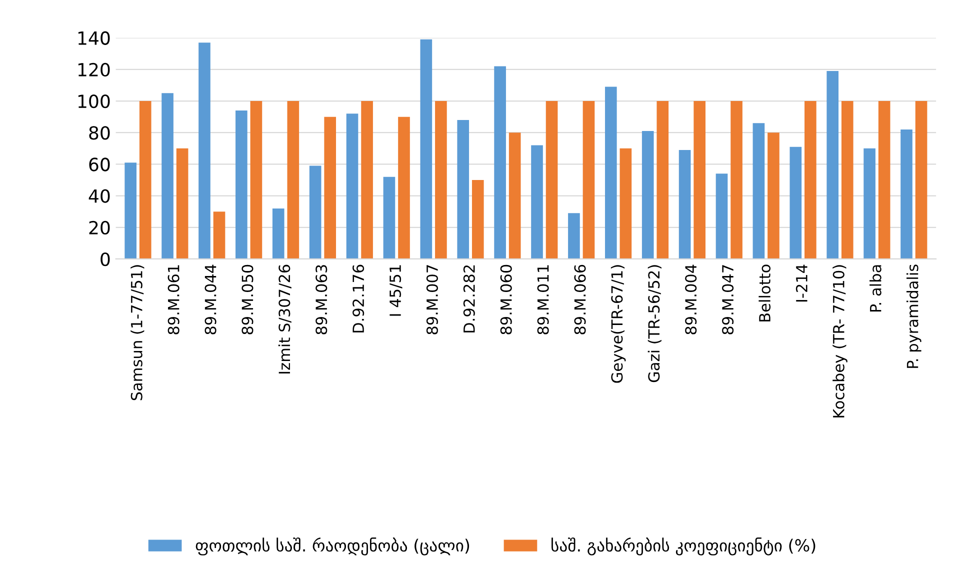 This screenshot has height=582, width=965. What do you see at coordinates (396, 290) in the screenshot?
I see `x-tick-label: I 45/51` at bounding box center [396, 290].